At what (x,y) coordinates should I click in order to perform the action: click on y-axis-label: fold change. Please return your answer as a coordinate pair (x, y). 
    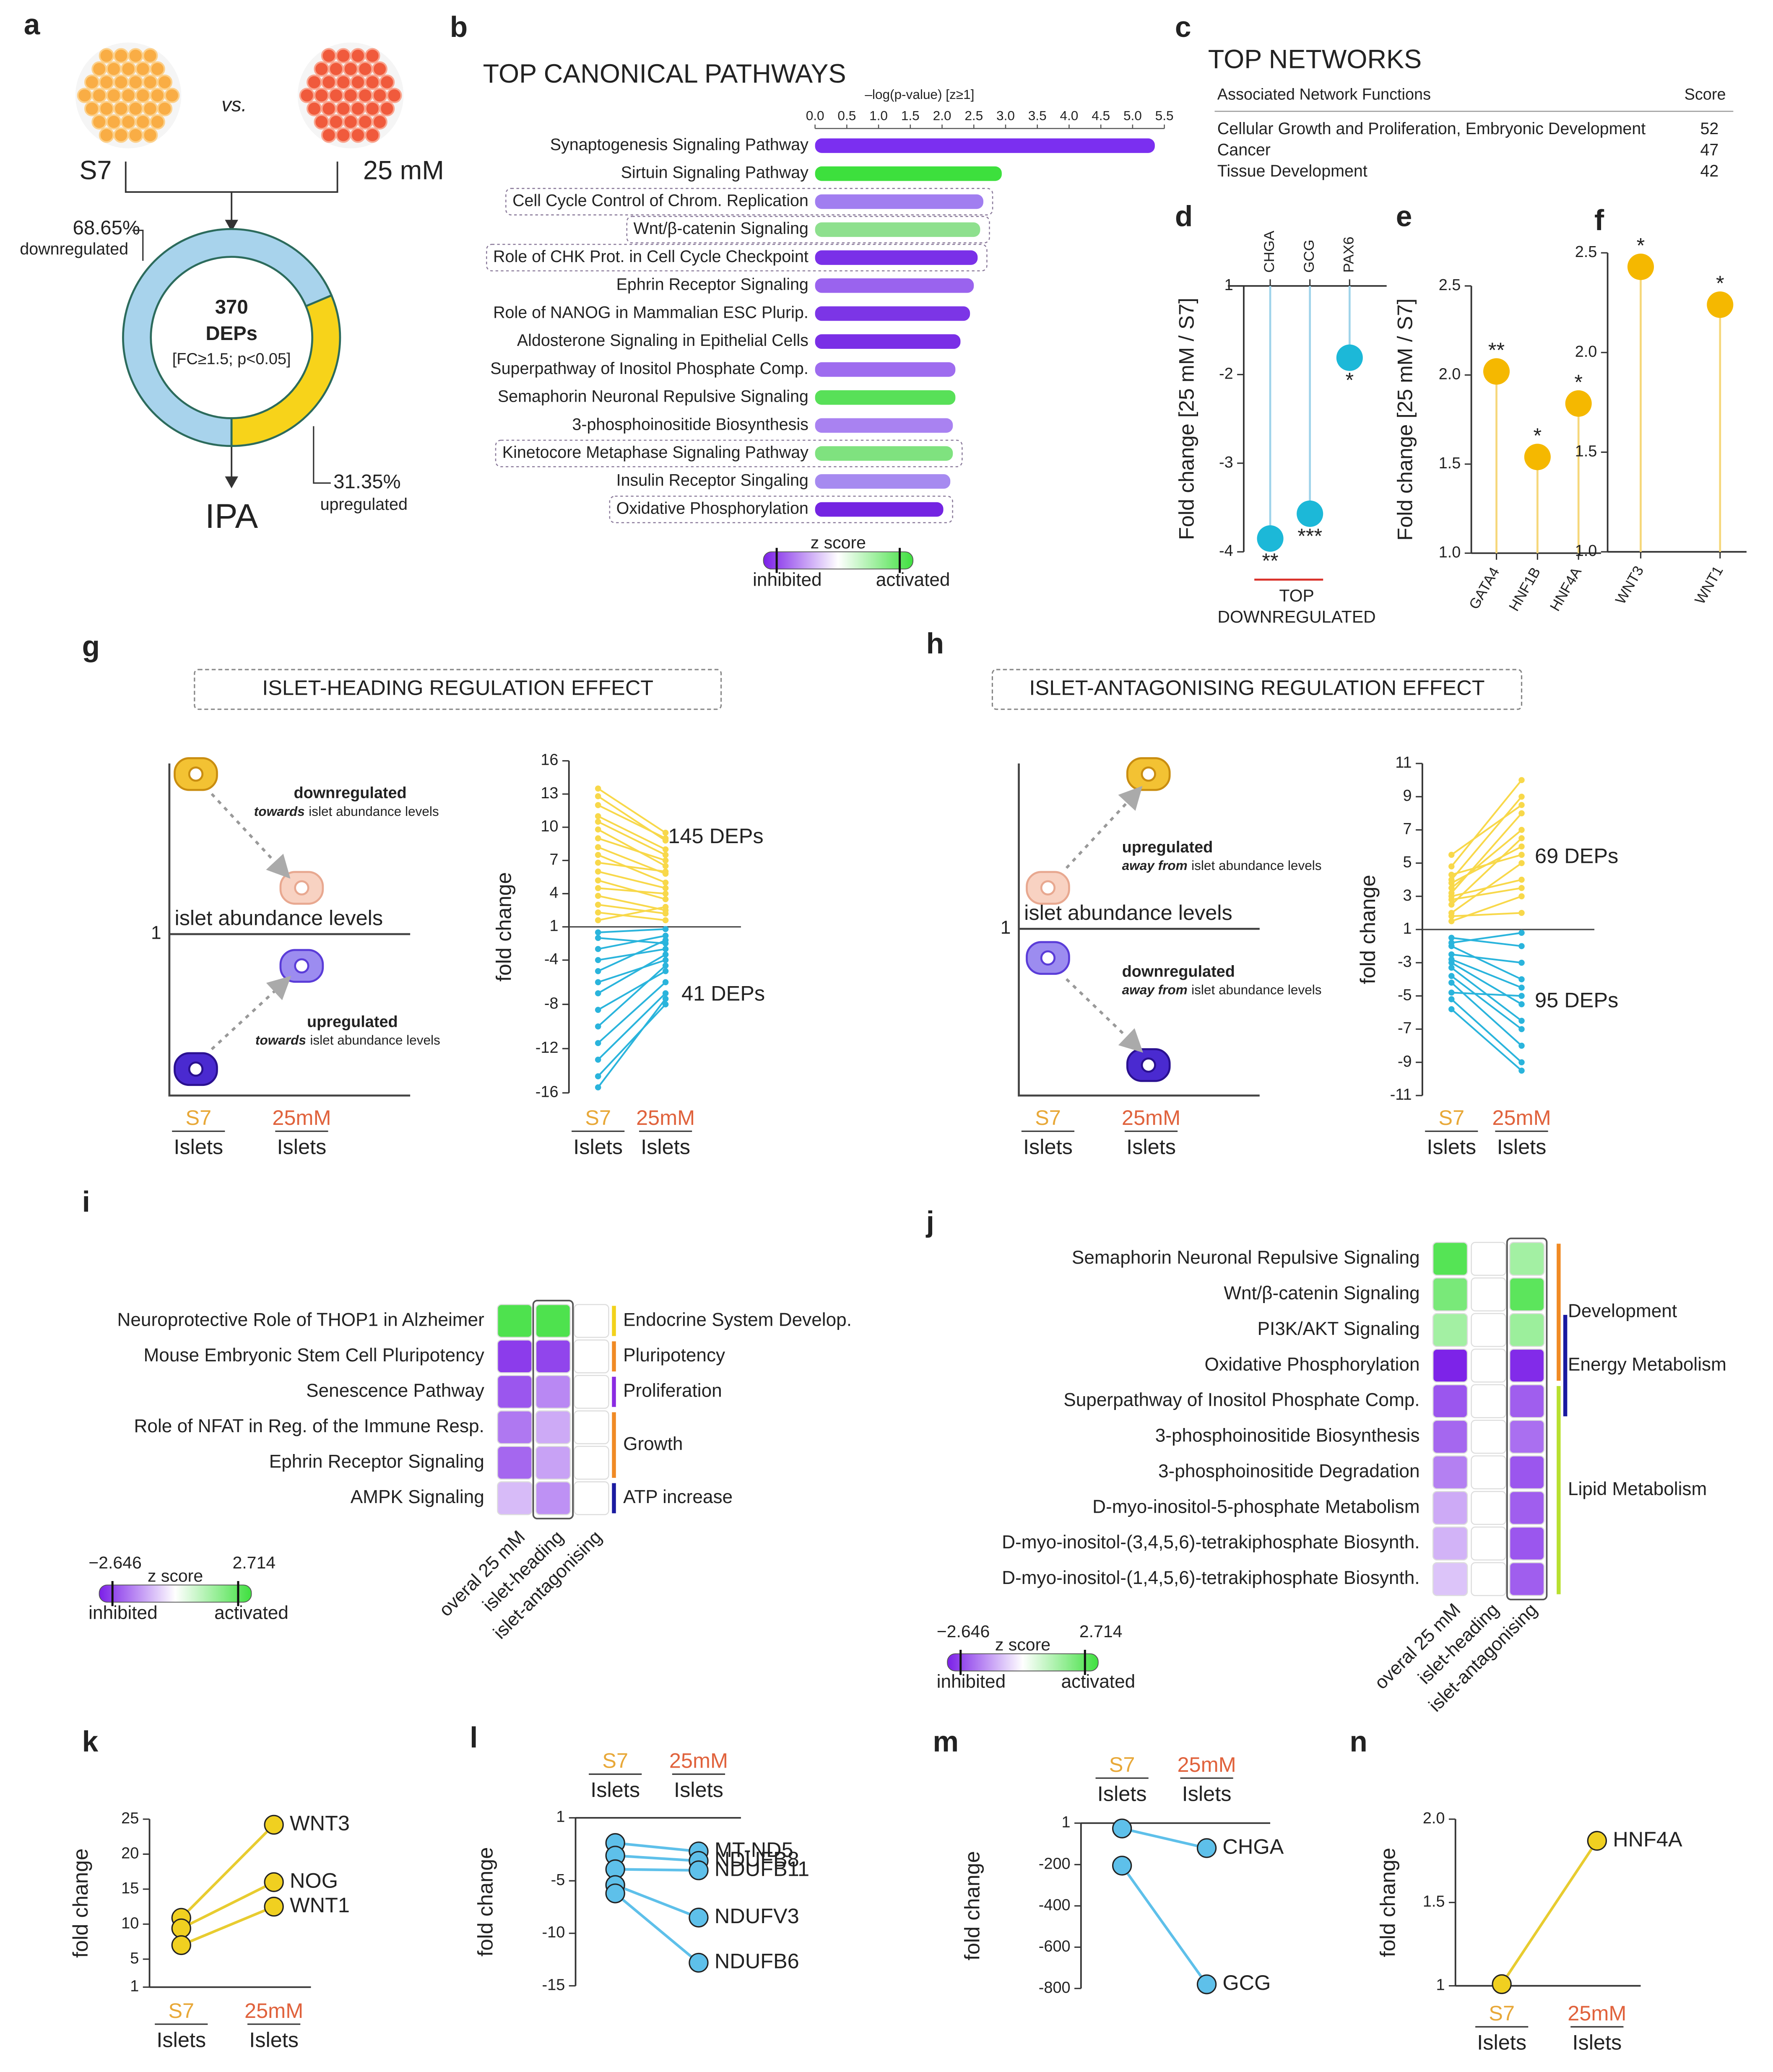
    Looking at the image, I should click on (504, 926).